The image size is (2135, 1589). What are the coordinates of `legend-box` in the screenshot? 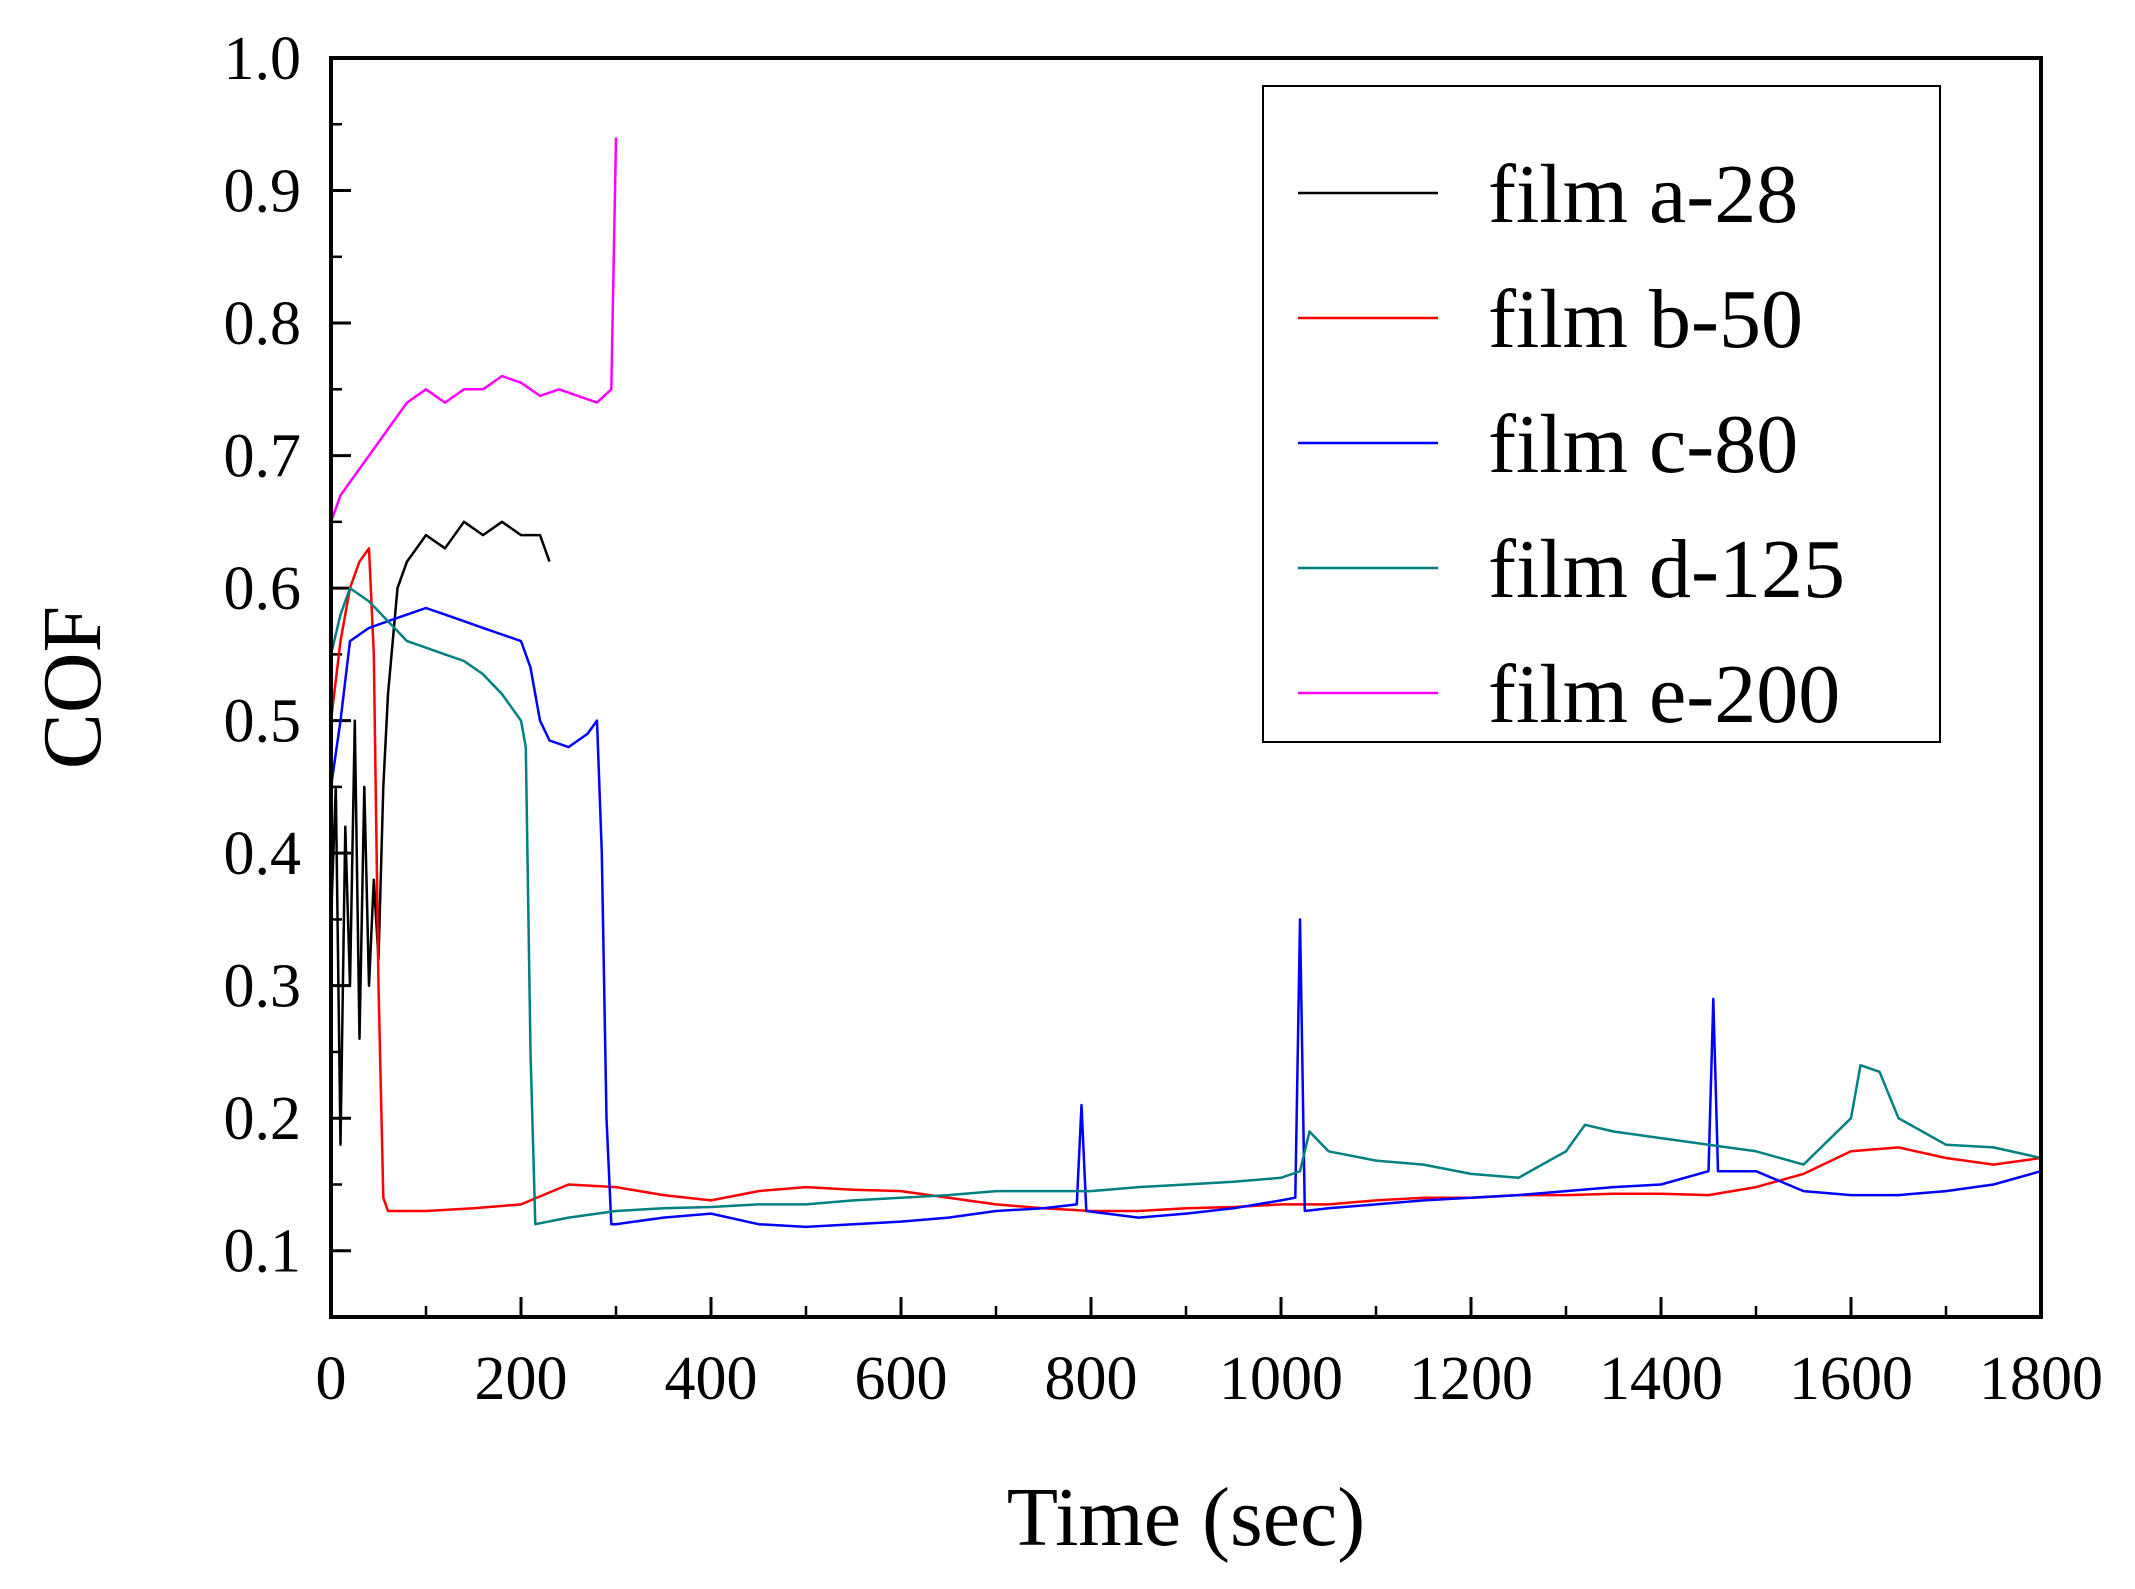 It's located at (1601, 414).